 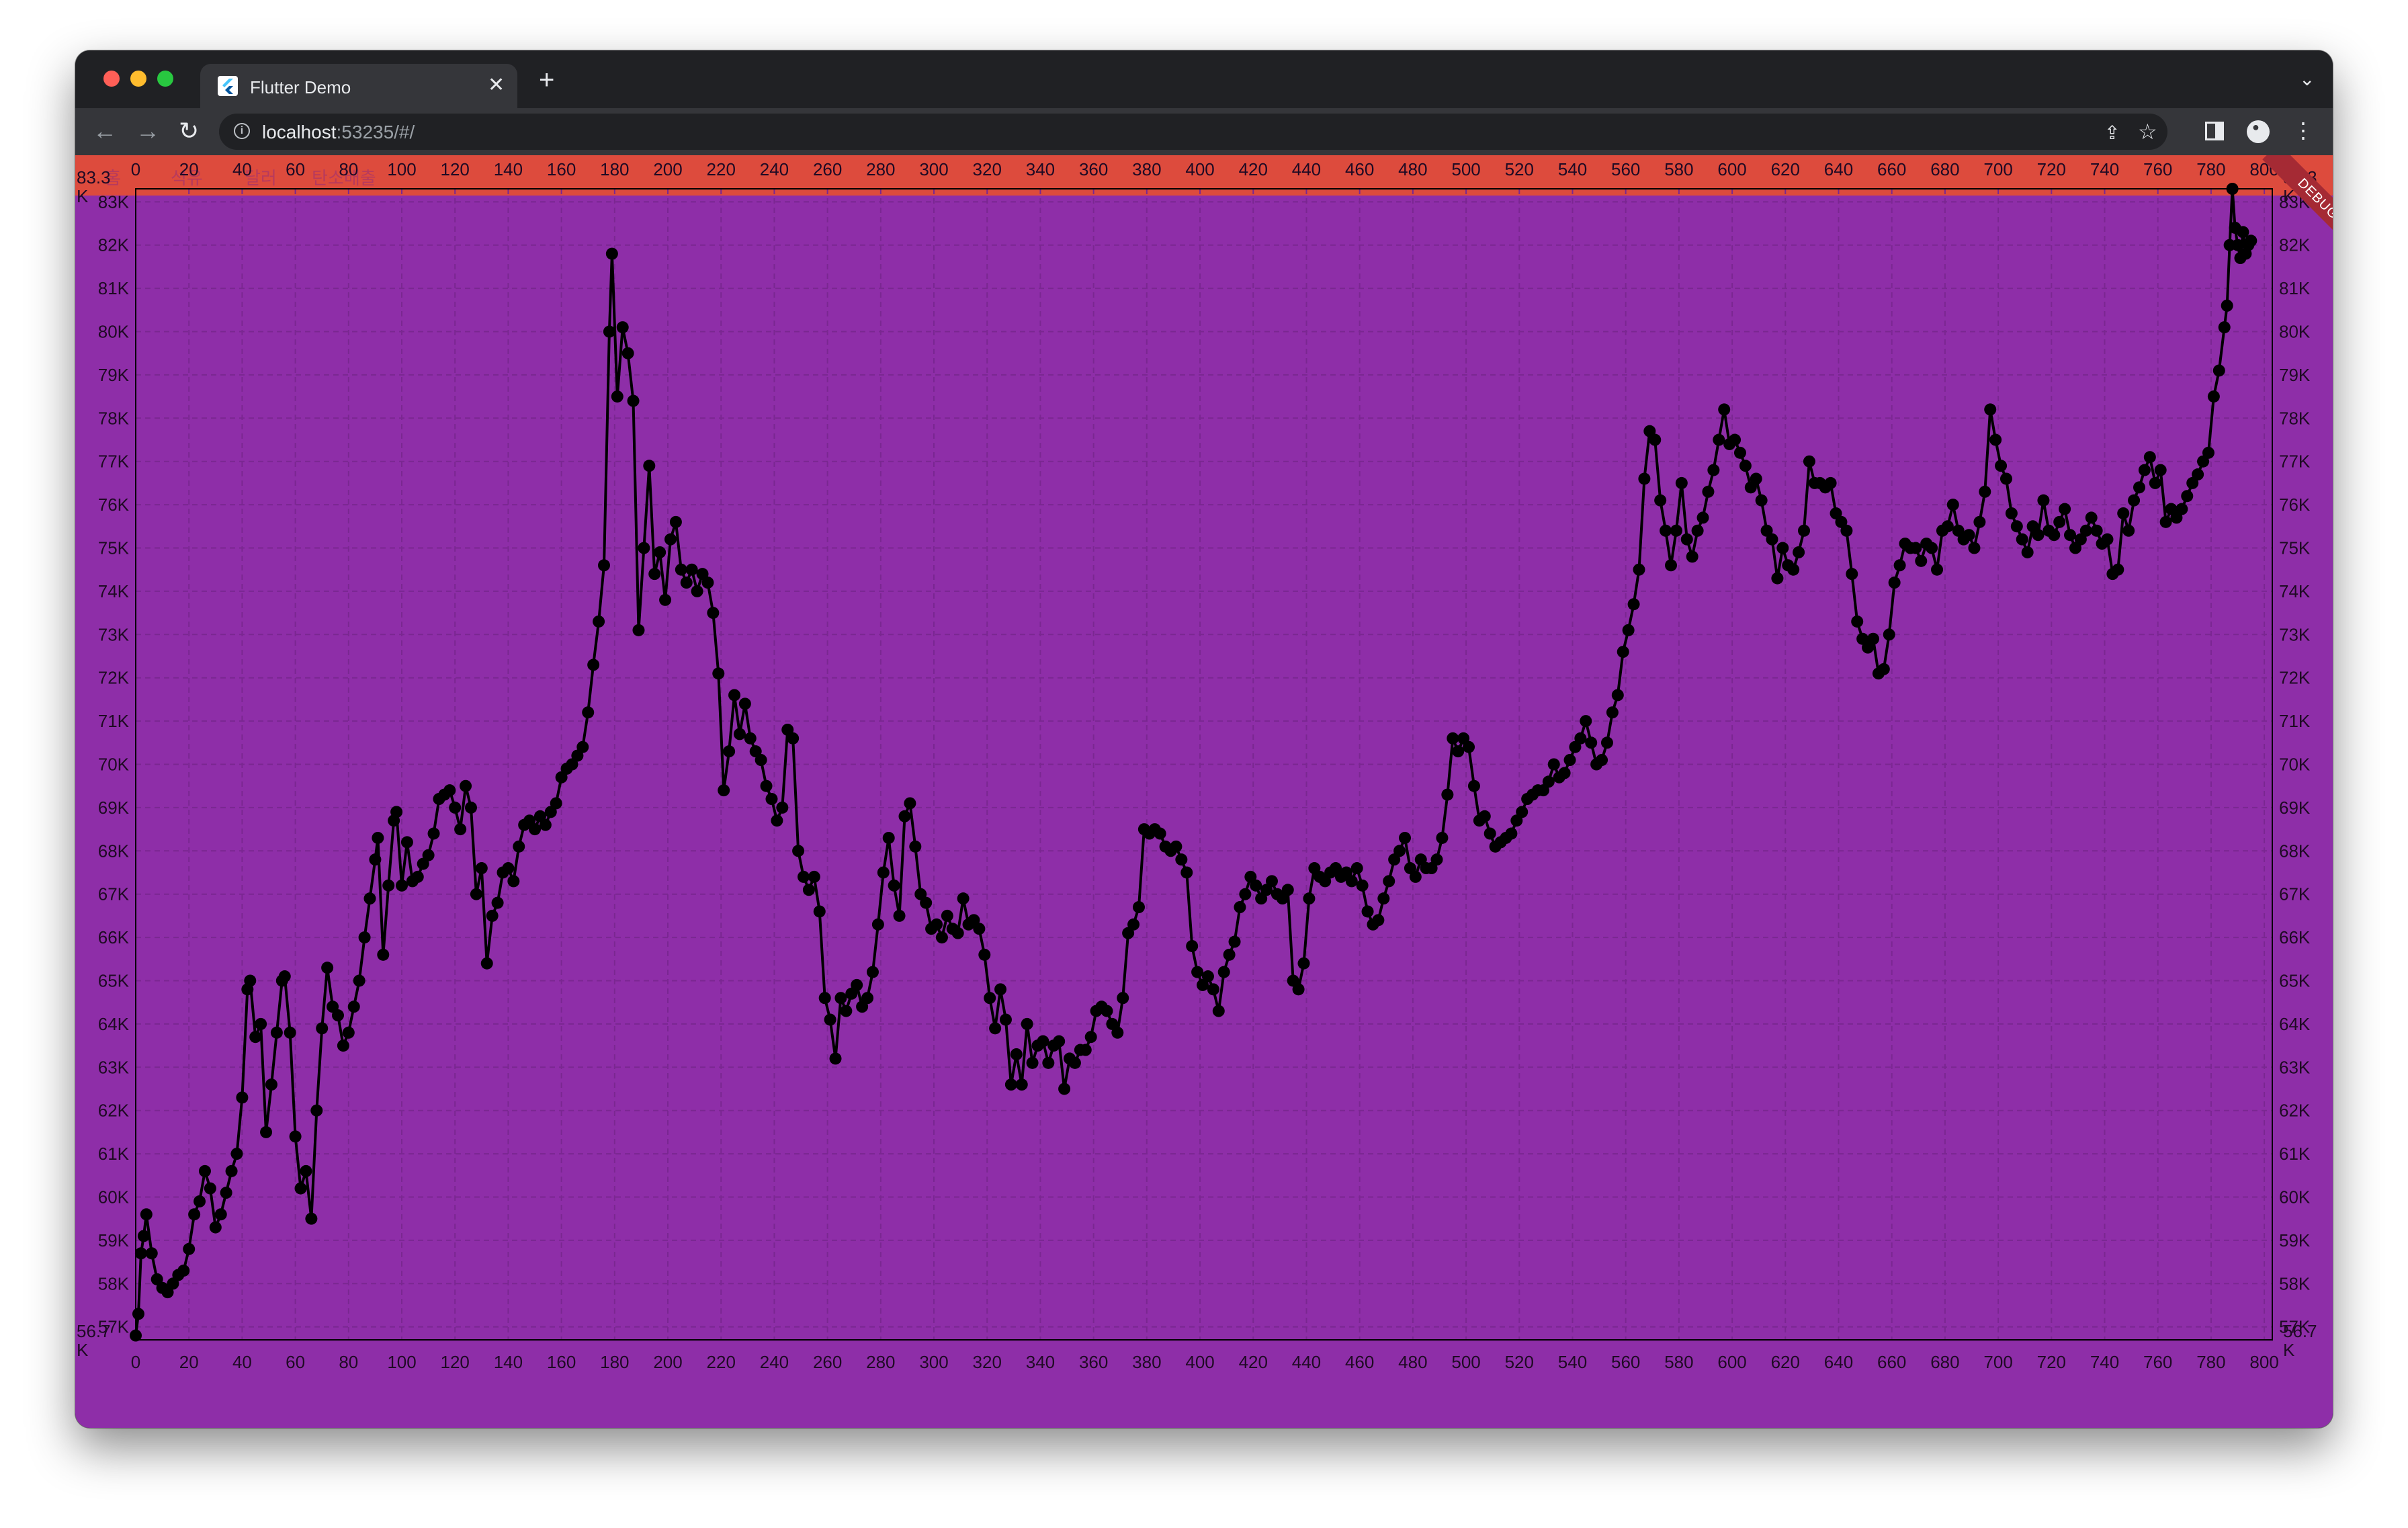 What do you see at coordinates (165, 79) in the screenshot?
I see `maximize-window-button` at bounding box center [165, 79].